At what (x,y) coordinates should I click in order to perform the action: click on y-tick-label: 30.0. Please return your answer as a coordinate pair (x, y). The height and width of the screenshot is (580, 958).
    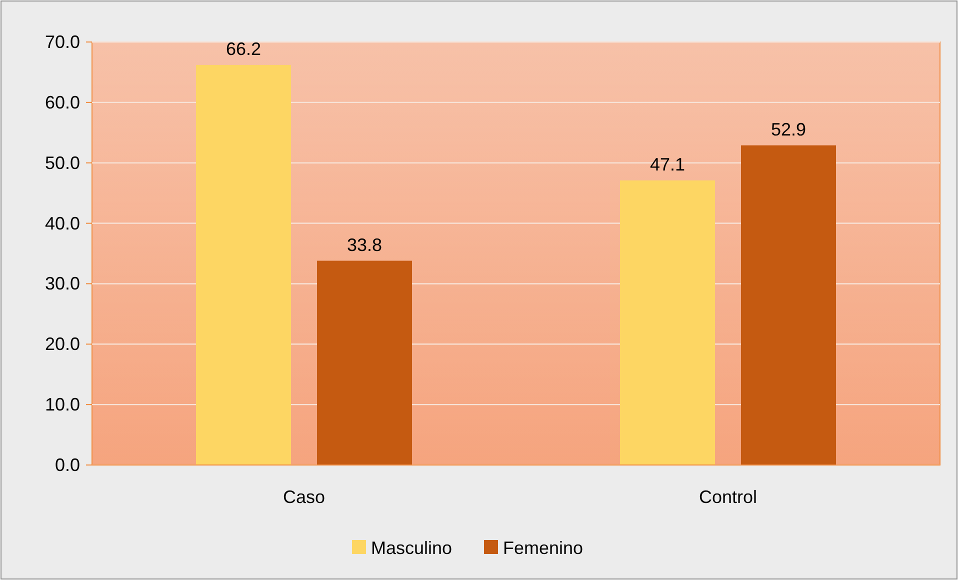
    Looking at the image, I should click on (62, 284).